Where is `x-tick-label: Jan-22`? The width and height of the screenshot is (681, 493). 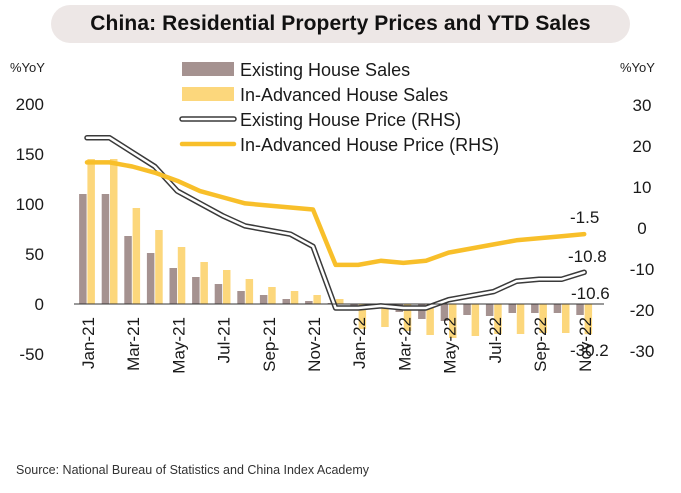
x-tick-label: Jan-22 is located at coordinates (359, 343).